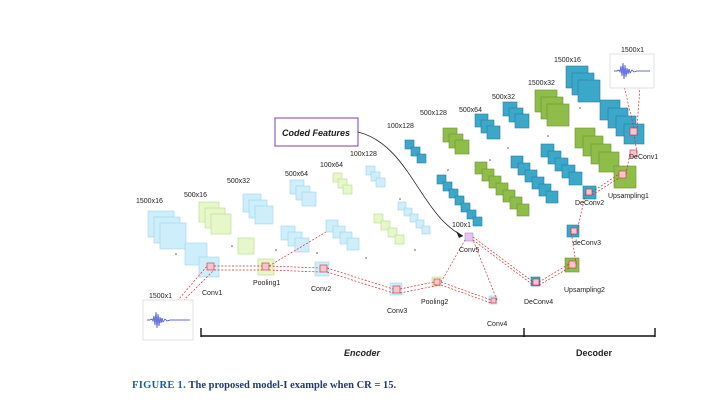 The height and width of the screenshot is (413, 711). What do you see at coordinates (567, 60) in the screenshot?
I see `dec-dim-1500x16: 1500x16` at bounding box center [567, 60].